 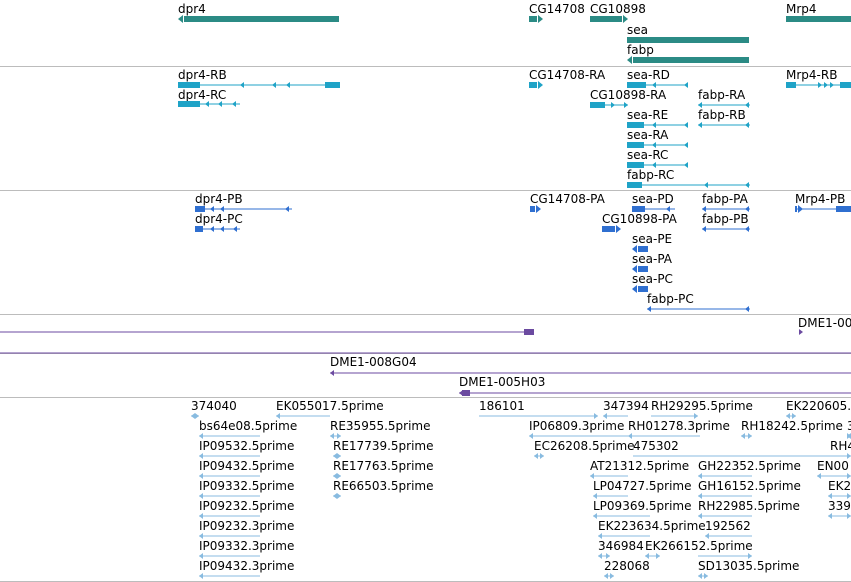 I want to click on protein-label-sea-pa: sea-PA, so click(x=652, y=259).